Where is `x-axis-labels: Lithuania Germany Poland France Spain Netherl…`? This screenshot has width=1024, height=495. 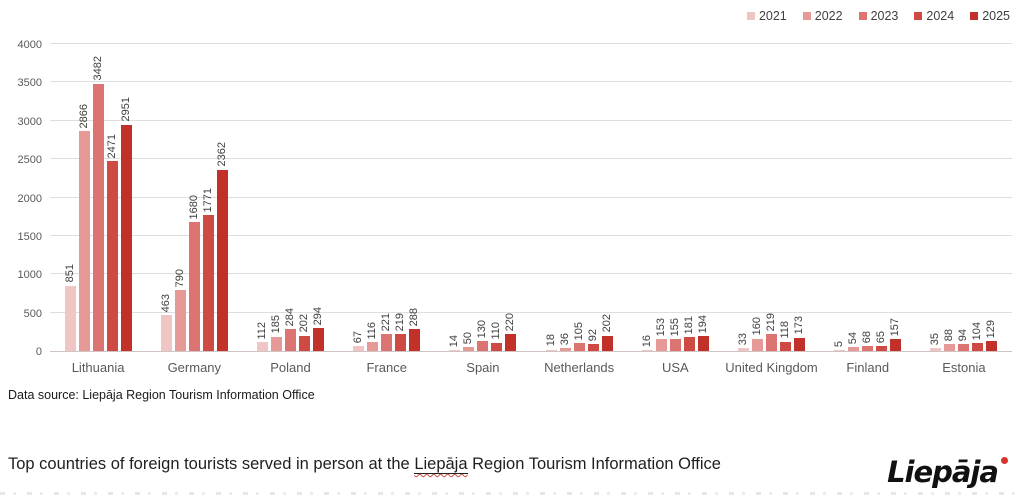 x-axis-labels: Lithuania Germany Poland France Spain Netherl… is located at coordinates (531, 367).